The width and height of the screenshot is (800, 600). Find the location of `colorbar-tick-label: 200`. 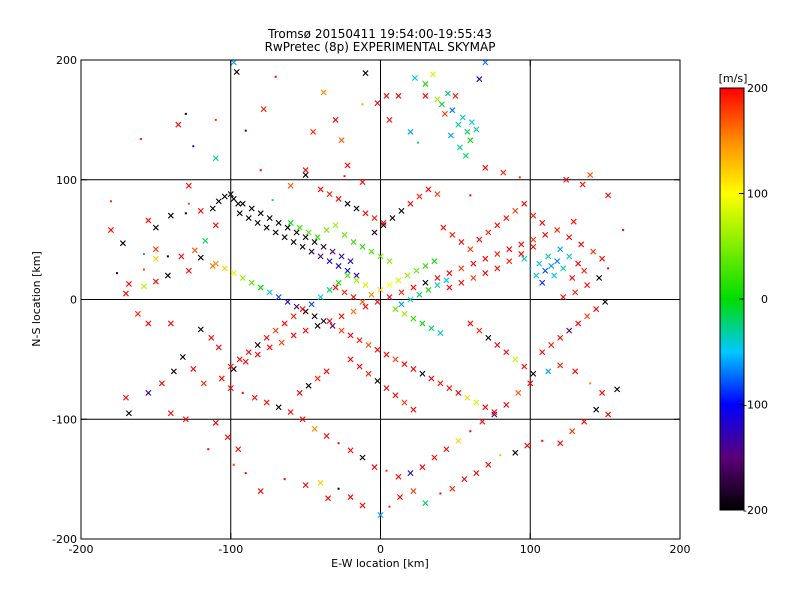

colorbar-tick-label: 200 is located at coordinates (757, 88).